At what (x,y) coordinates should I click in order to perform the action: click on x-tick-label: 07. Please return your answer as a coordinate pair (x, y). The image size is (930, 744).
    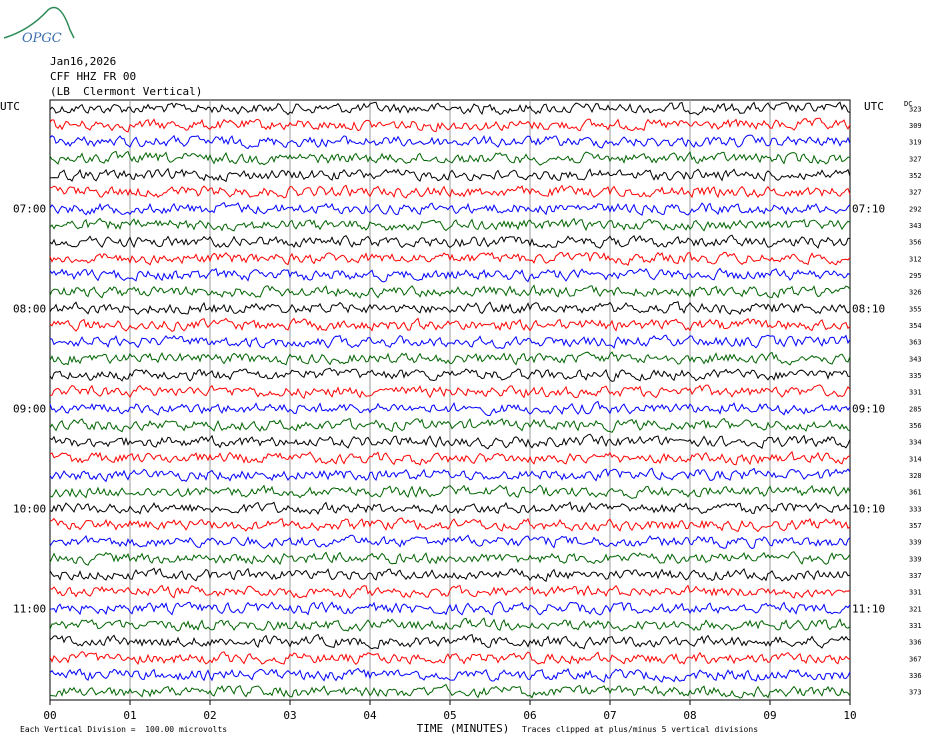
    Looking at the image, I should click on (609, 715).